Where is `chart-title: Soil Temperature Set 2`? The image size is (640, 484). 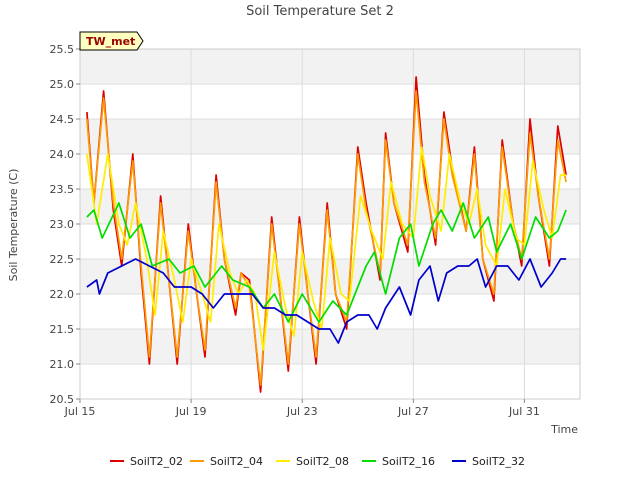
chart-title: Soil Temperature Set 2 is located at coordinates (320, 11).